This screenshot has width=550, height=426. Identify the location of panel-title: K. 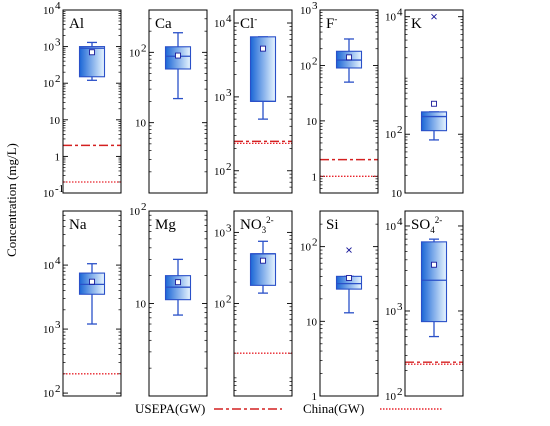
(416, 24).